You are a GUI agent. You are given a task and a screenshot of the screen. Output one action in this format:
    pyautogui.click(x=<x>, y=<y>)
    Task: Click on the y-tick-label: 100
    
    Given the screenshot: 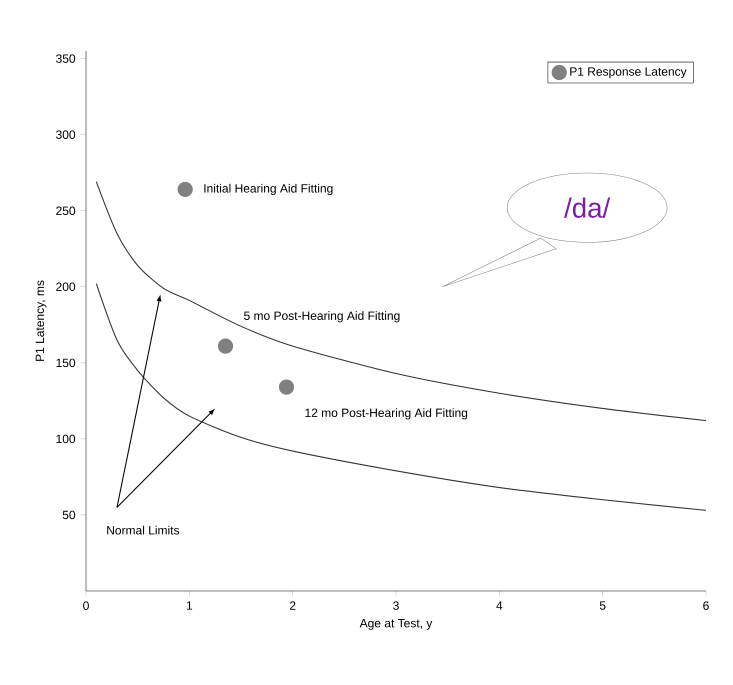 What is the action you would take?
    pyautogui.click(x=66, y=439)
    